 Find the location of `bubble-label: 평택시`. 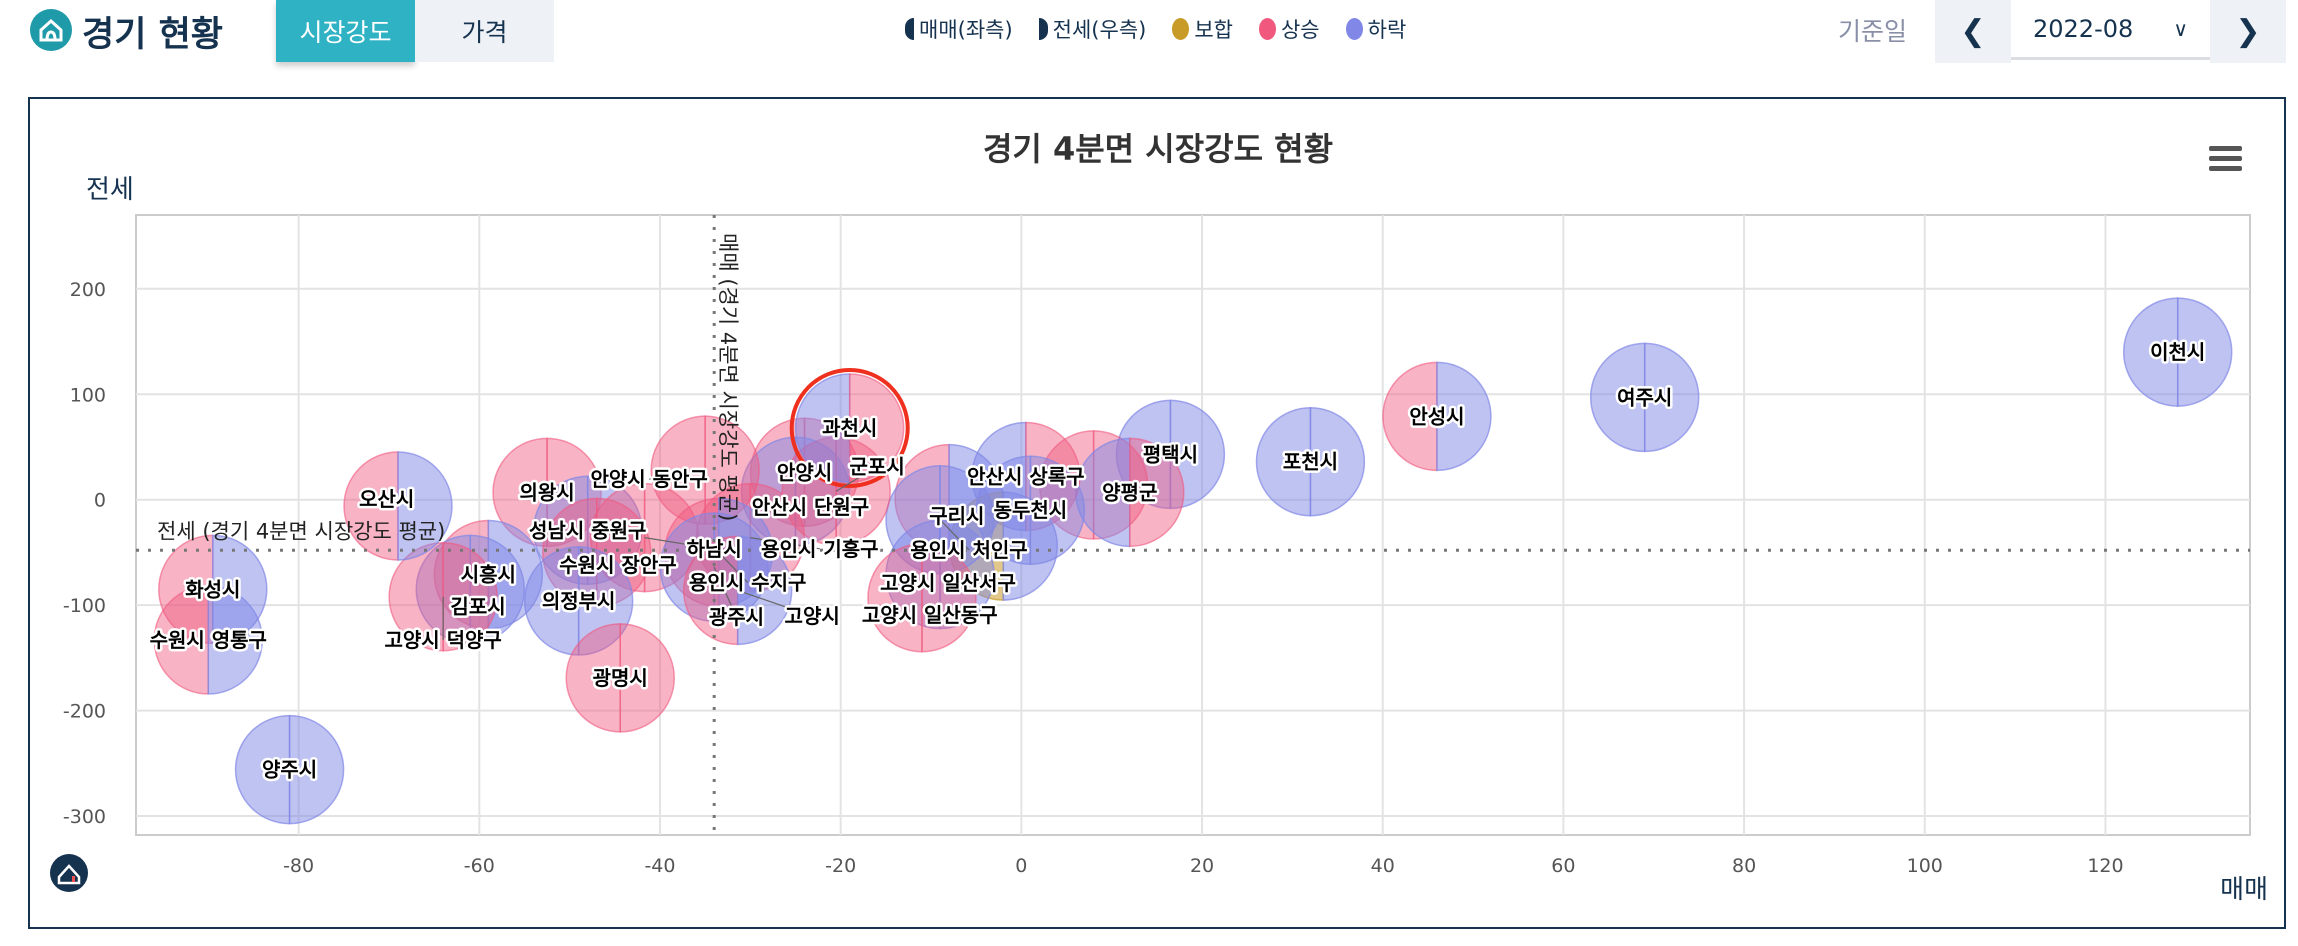

bubble-label: 평택시 is located at coordinates (1170, 454).